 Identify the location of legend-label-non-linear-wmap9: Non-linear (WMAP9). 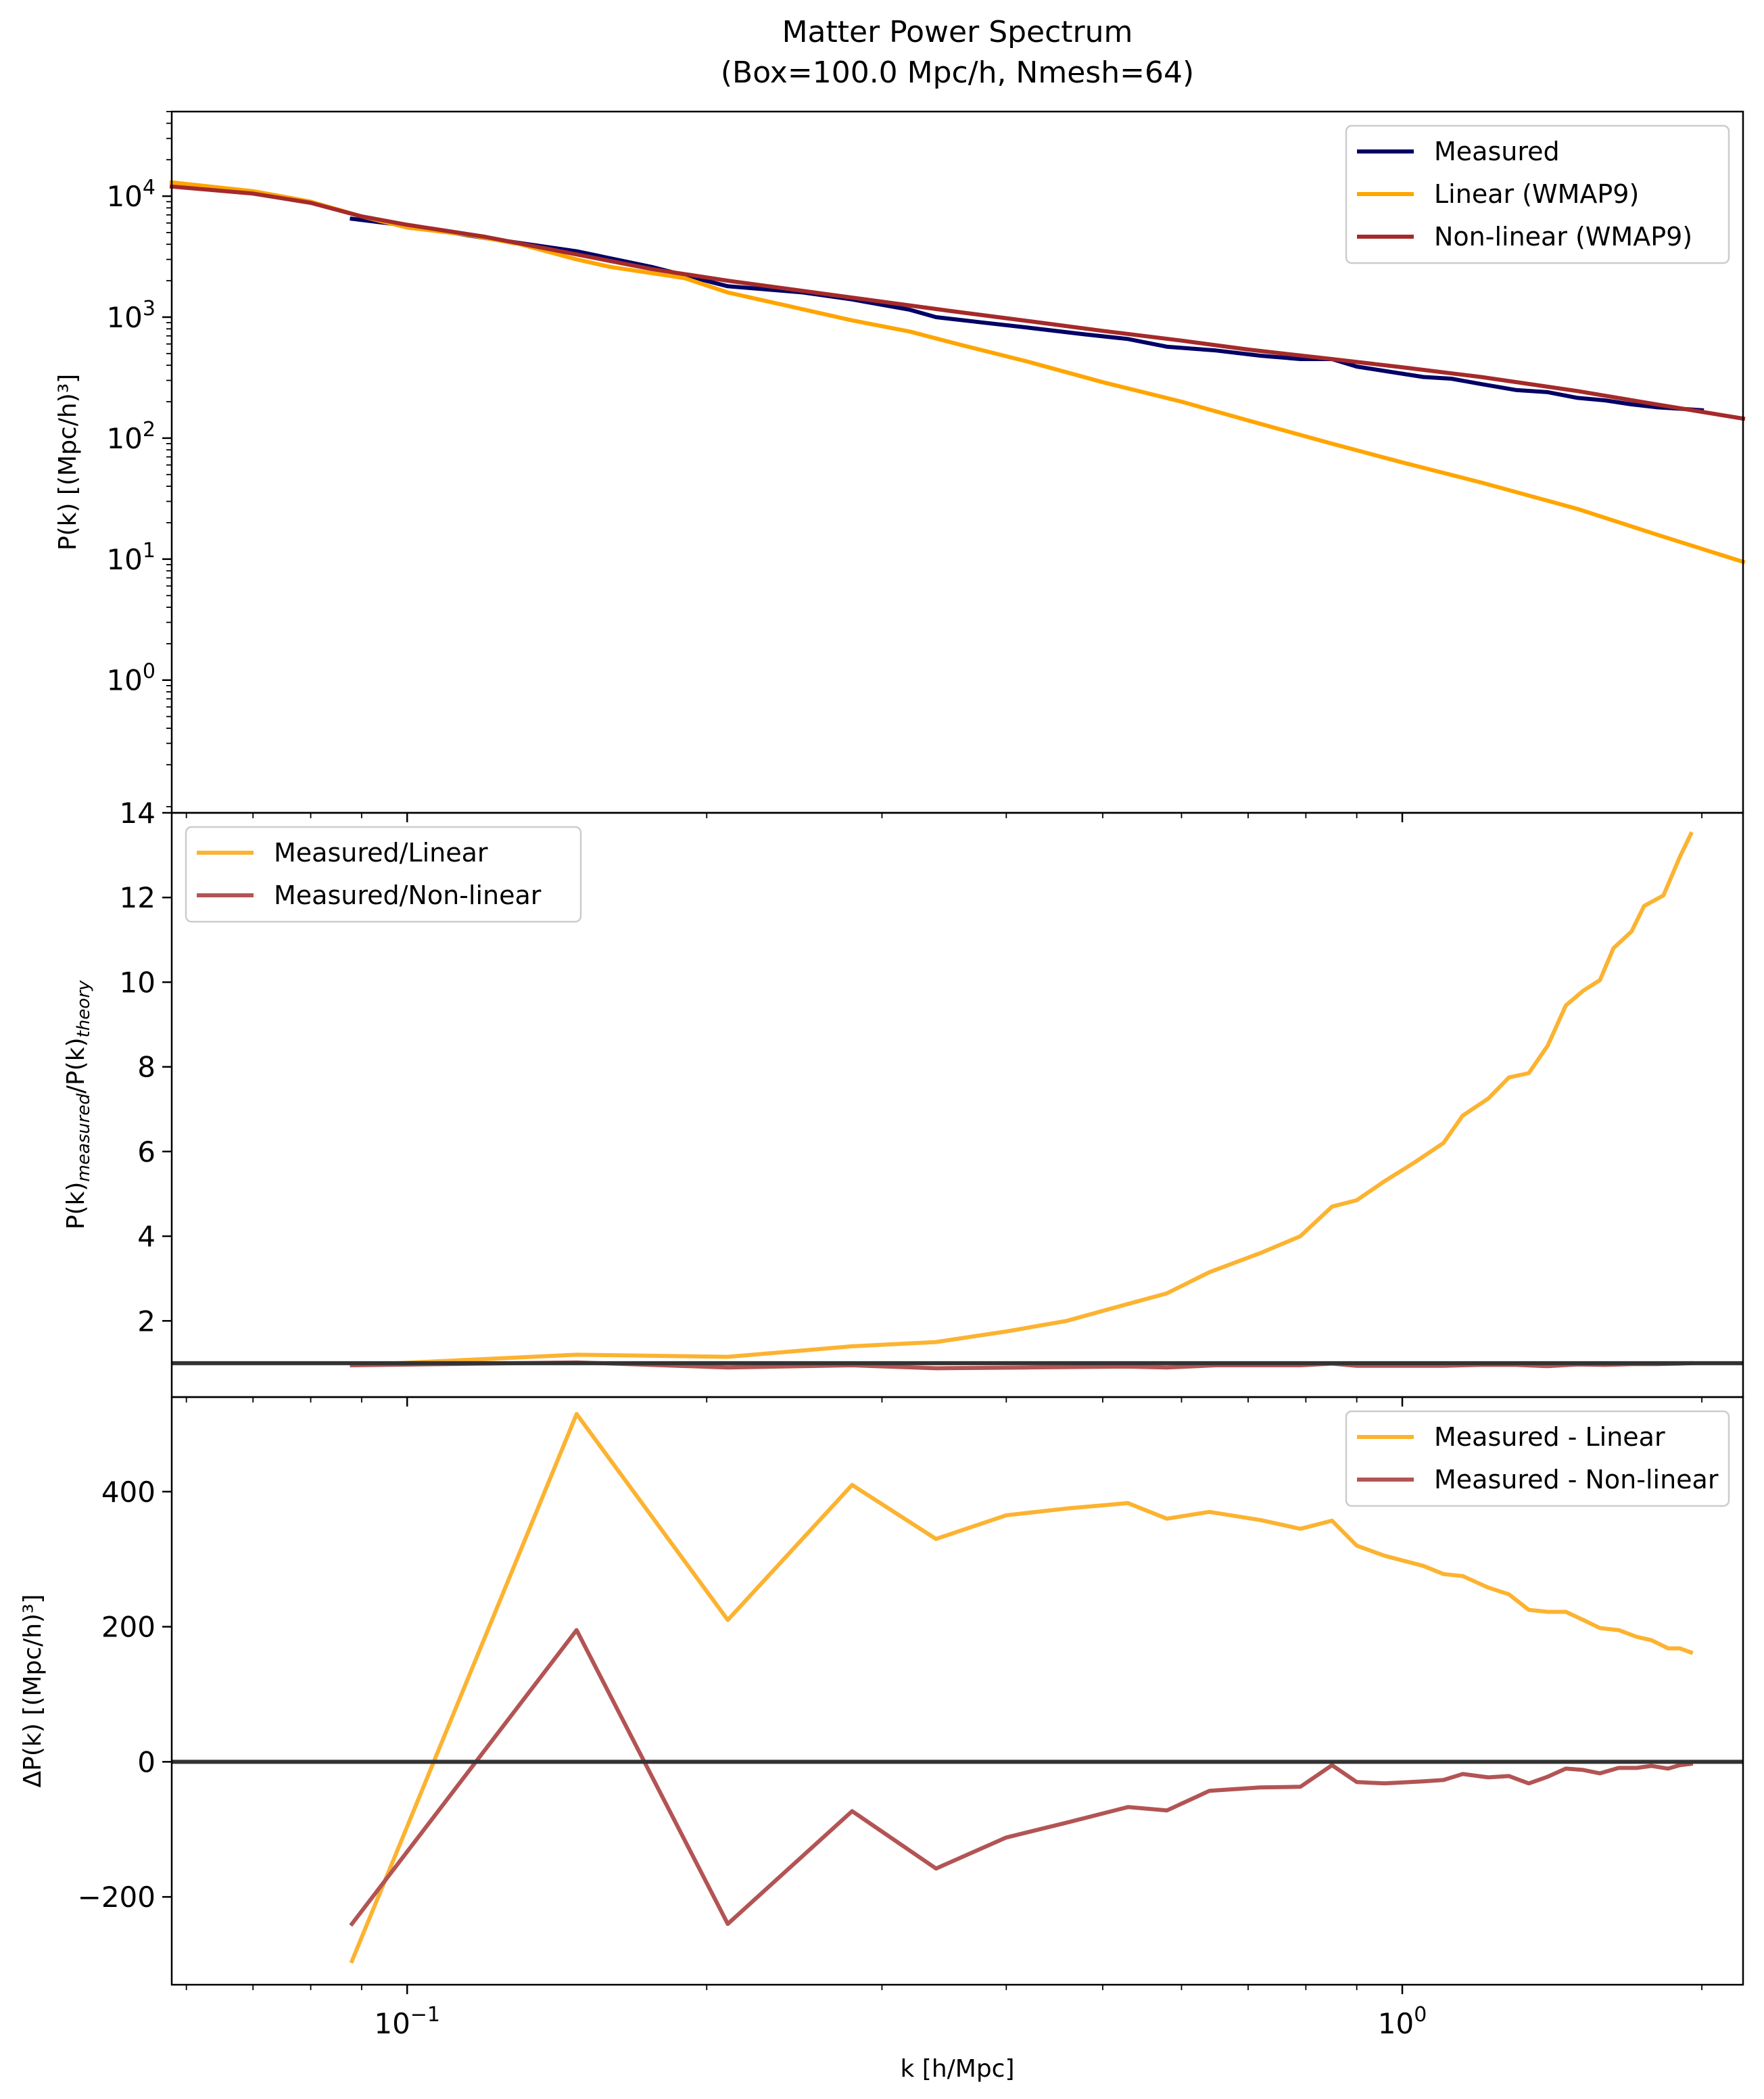
(1563, 237).